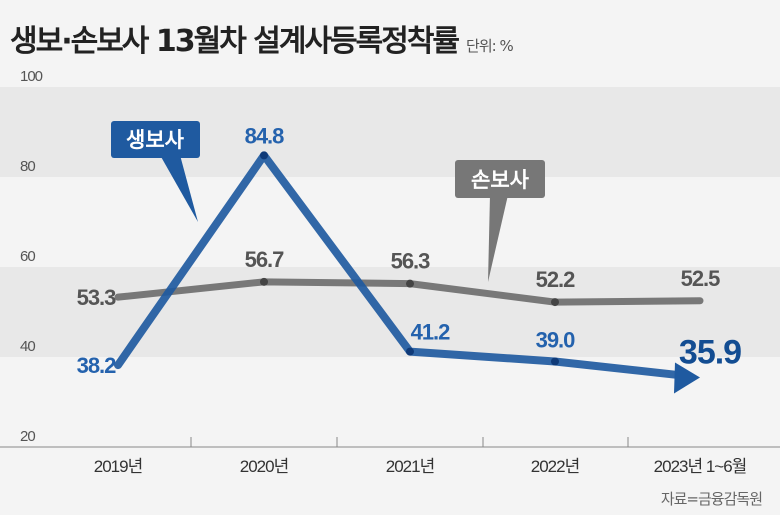  I want to click on y-tick-label: 80, so click(27, 166).